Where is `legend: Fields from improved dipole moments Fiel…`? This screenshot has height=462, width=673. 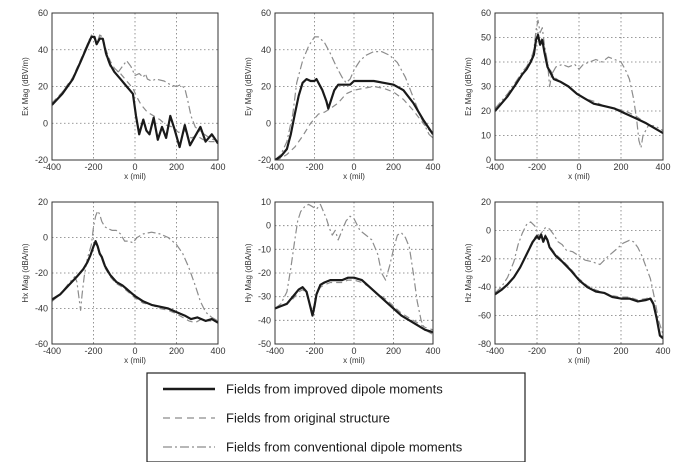 legend: Fields from improved dipole moments Fiel… is located at coordinates (336, 417).